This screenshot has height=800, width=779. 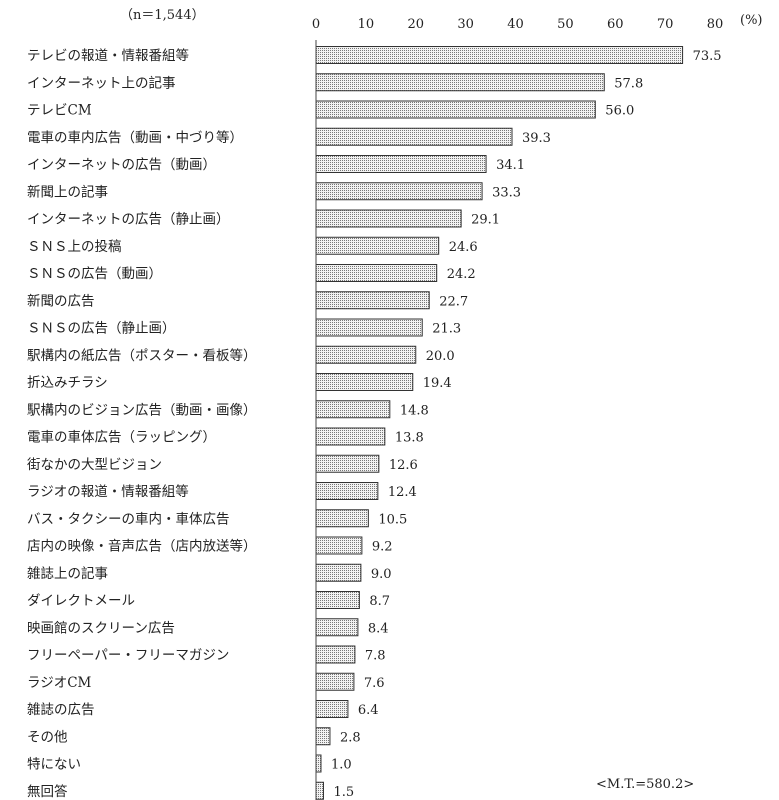 I want to click on x-tick-label: 40, so click(x=515, y=24).